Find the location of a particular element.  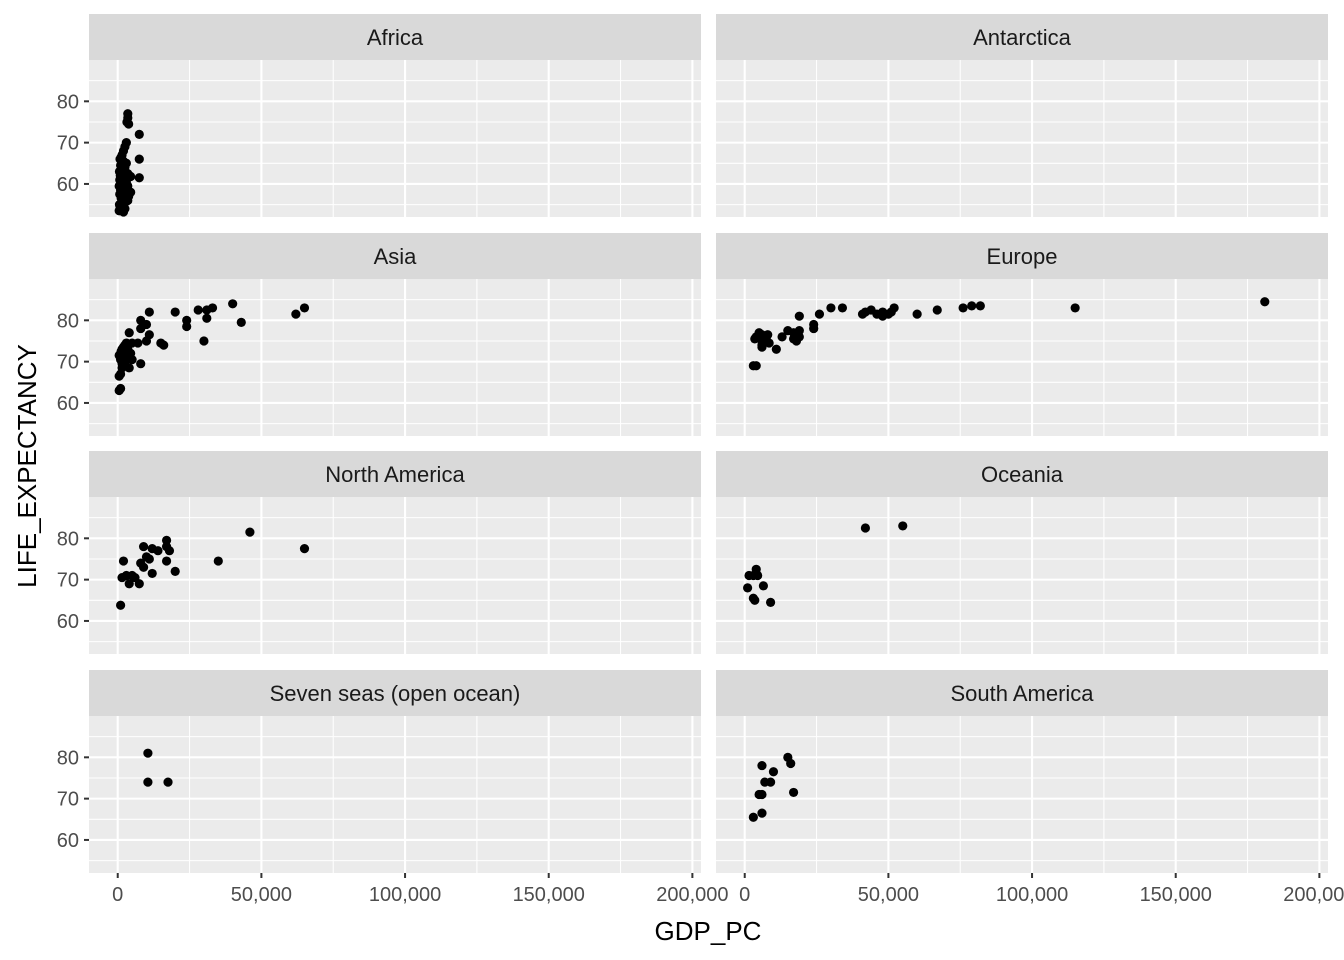

facet-strip-africa is located at coordinates (395, 37).